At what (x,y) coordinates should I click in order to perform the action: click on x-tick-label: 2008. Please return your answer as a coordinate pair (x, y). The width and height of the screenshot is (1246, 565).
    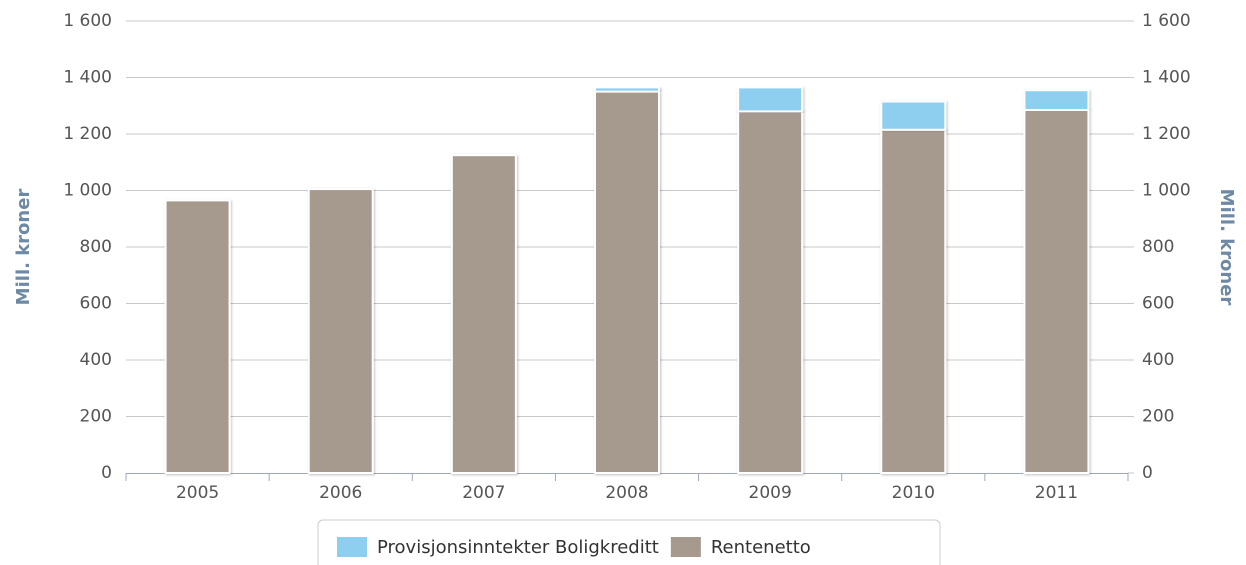
    Looking at the image, I should click on (626, 493).